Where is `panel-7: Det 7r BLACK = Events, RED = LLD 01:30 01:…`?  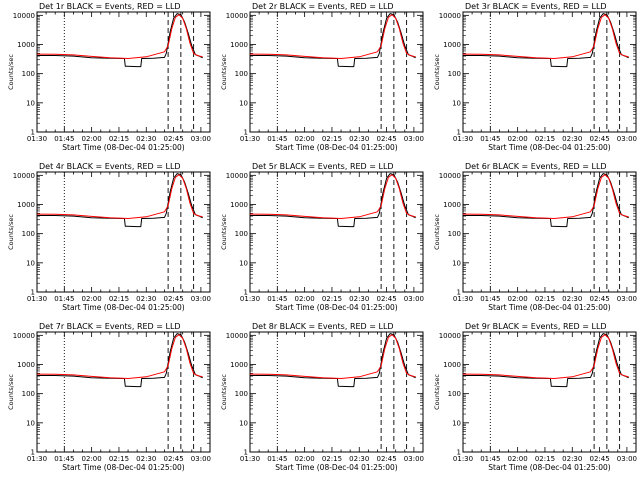
panel-7: Det 7r BLACK = Events, RED = LLD 01:30 01:… is located at coordinates (109, 397).